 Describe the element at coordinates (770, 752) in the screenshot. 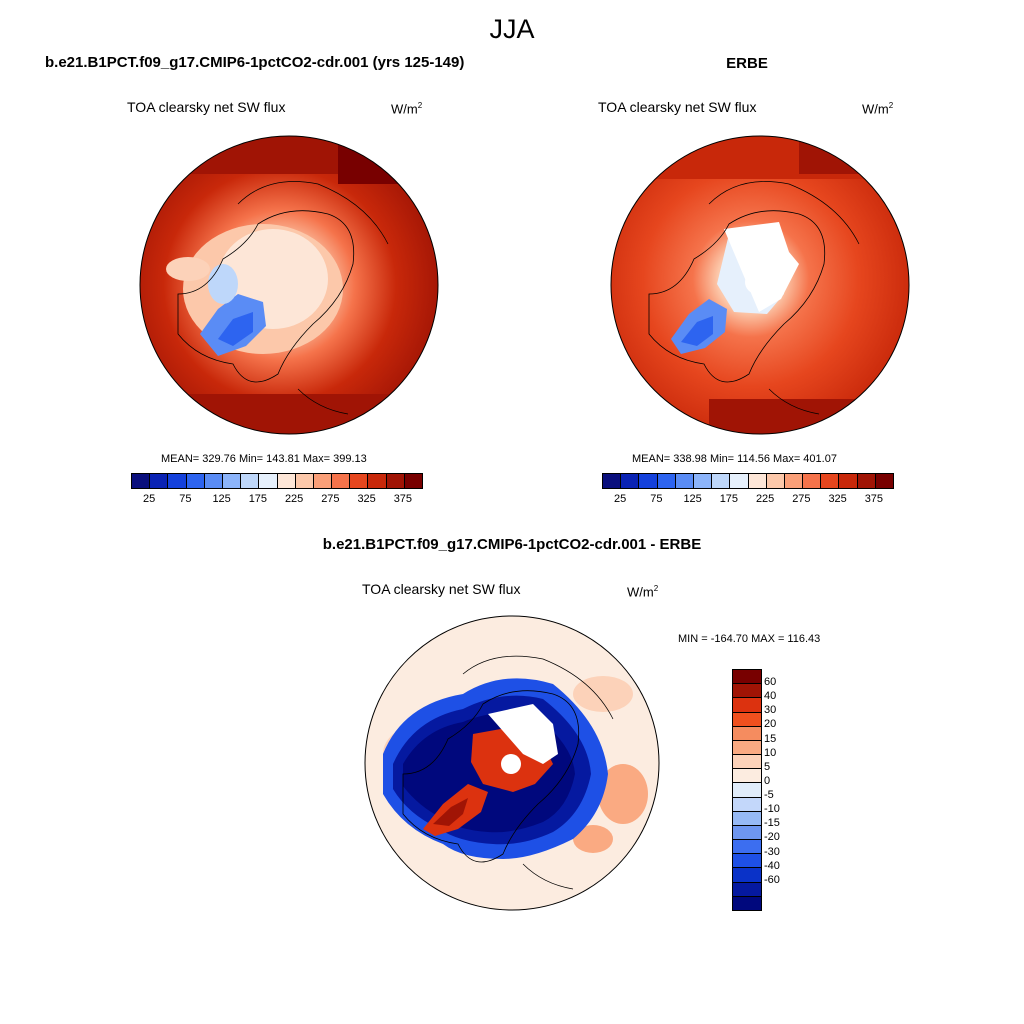

I see `colorbar-tick-label: 10` at that location.